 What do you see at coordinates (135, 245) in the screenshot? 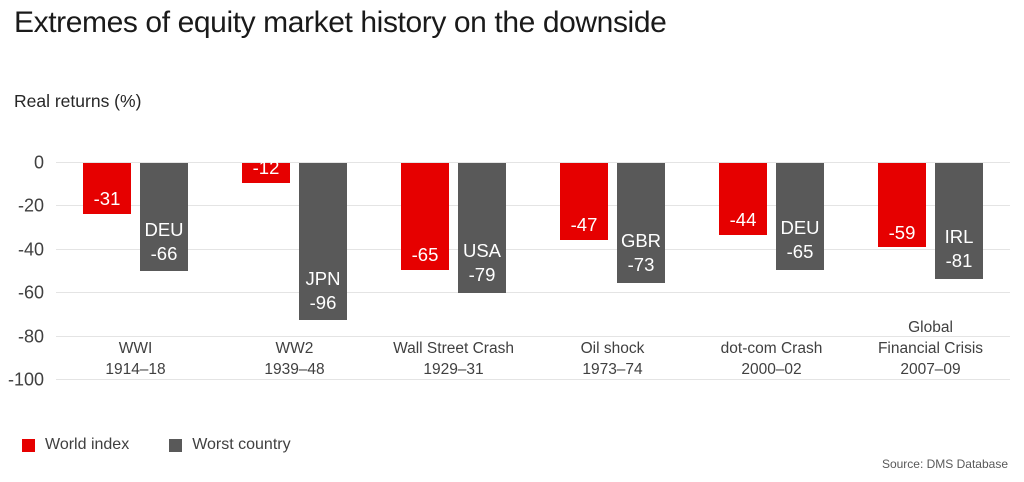
I see `bar-pair: -31 DEU -66` at bounding box center [135, 245].